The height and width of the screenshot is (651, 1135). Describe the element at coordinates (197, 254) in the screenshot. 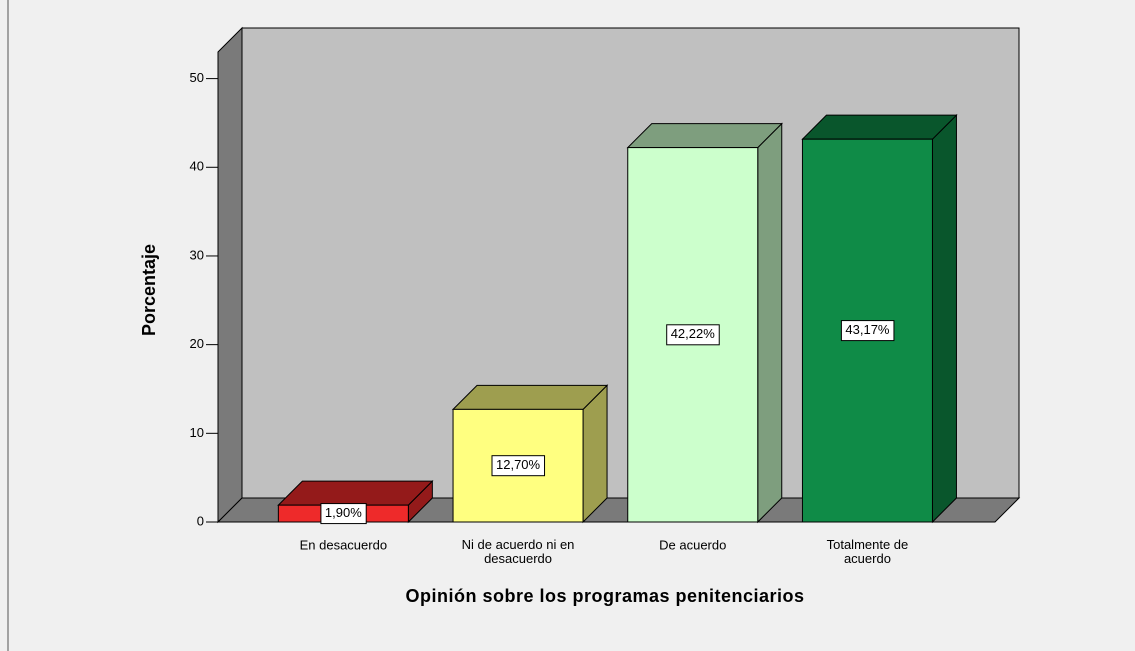

I see `y-tick-label: 30` at that location.